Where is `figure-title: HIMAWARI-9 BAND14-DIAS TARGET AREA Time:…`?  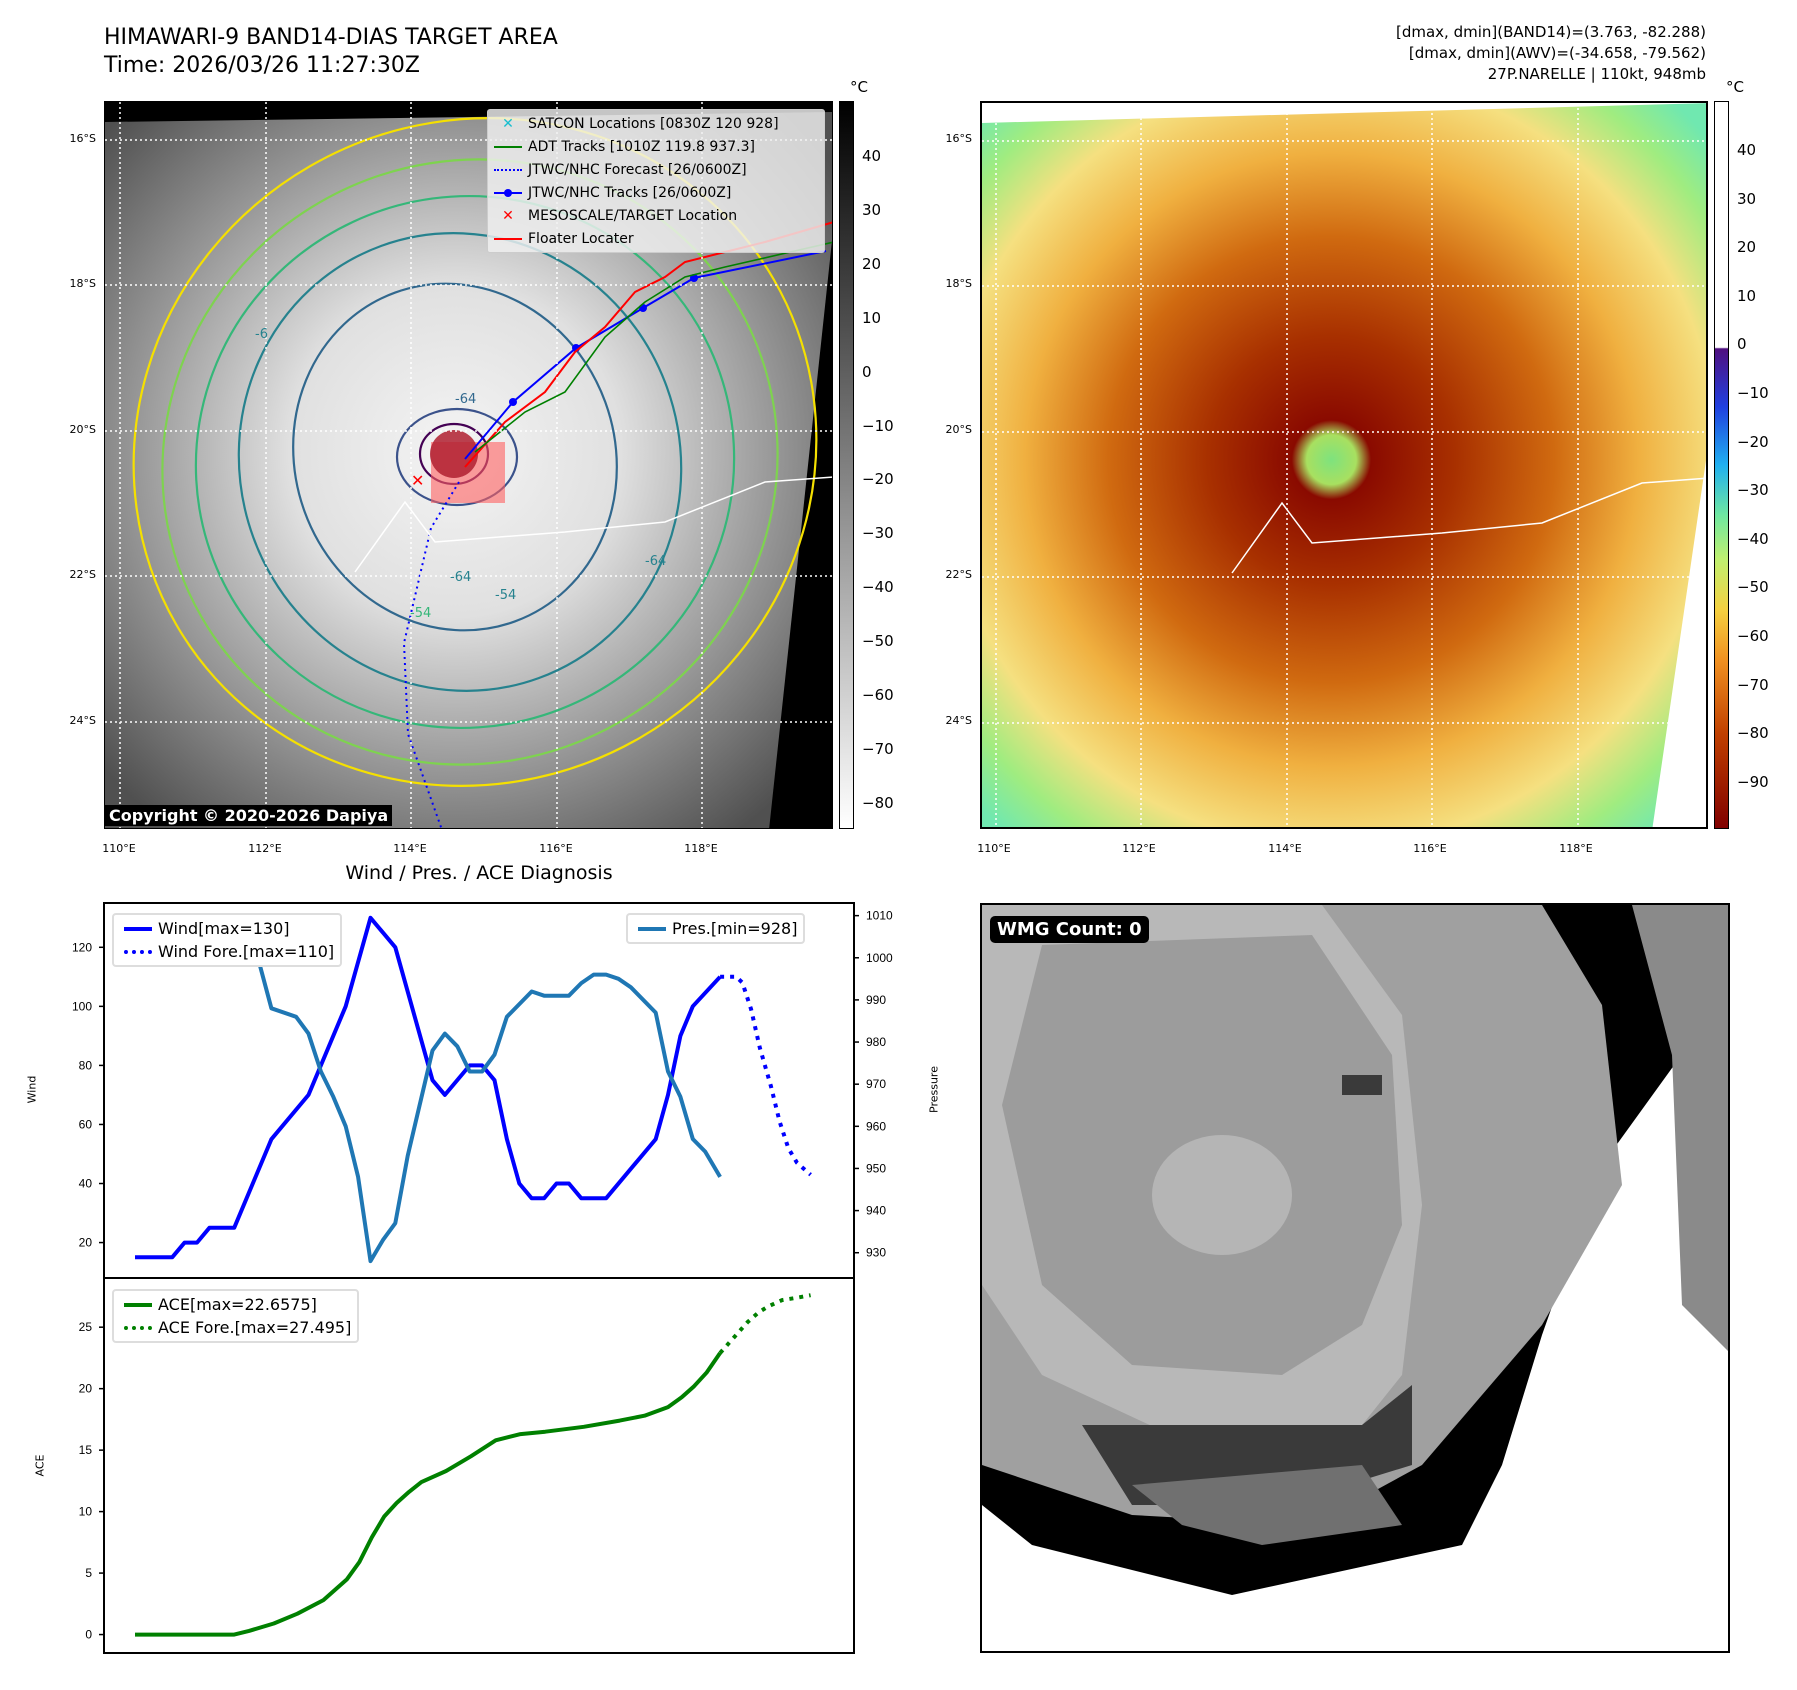 figure-title: HIMAWARI-9 BAND14-DIAS TARGET AREA Time:… is located at coordinates (331, 52).